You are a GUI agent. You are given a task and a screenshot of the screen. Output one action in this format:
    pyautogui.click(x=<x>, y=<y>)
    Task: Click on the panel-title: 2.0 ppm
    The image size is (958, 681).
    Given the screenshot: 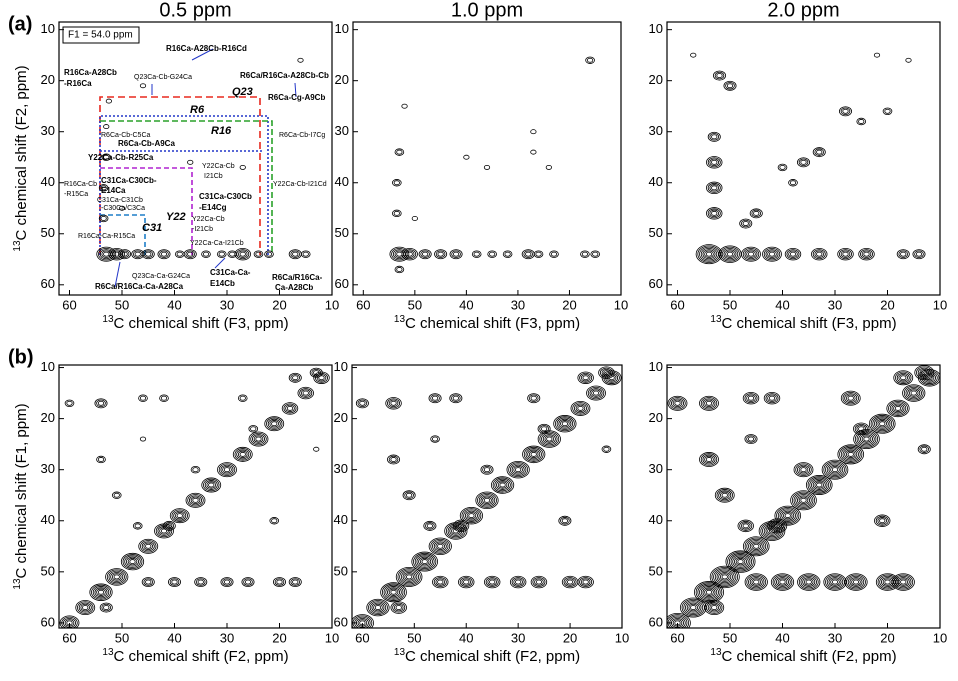 What is the action you would take?
    pyautogui.click(x=803, y=10)
    